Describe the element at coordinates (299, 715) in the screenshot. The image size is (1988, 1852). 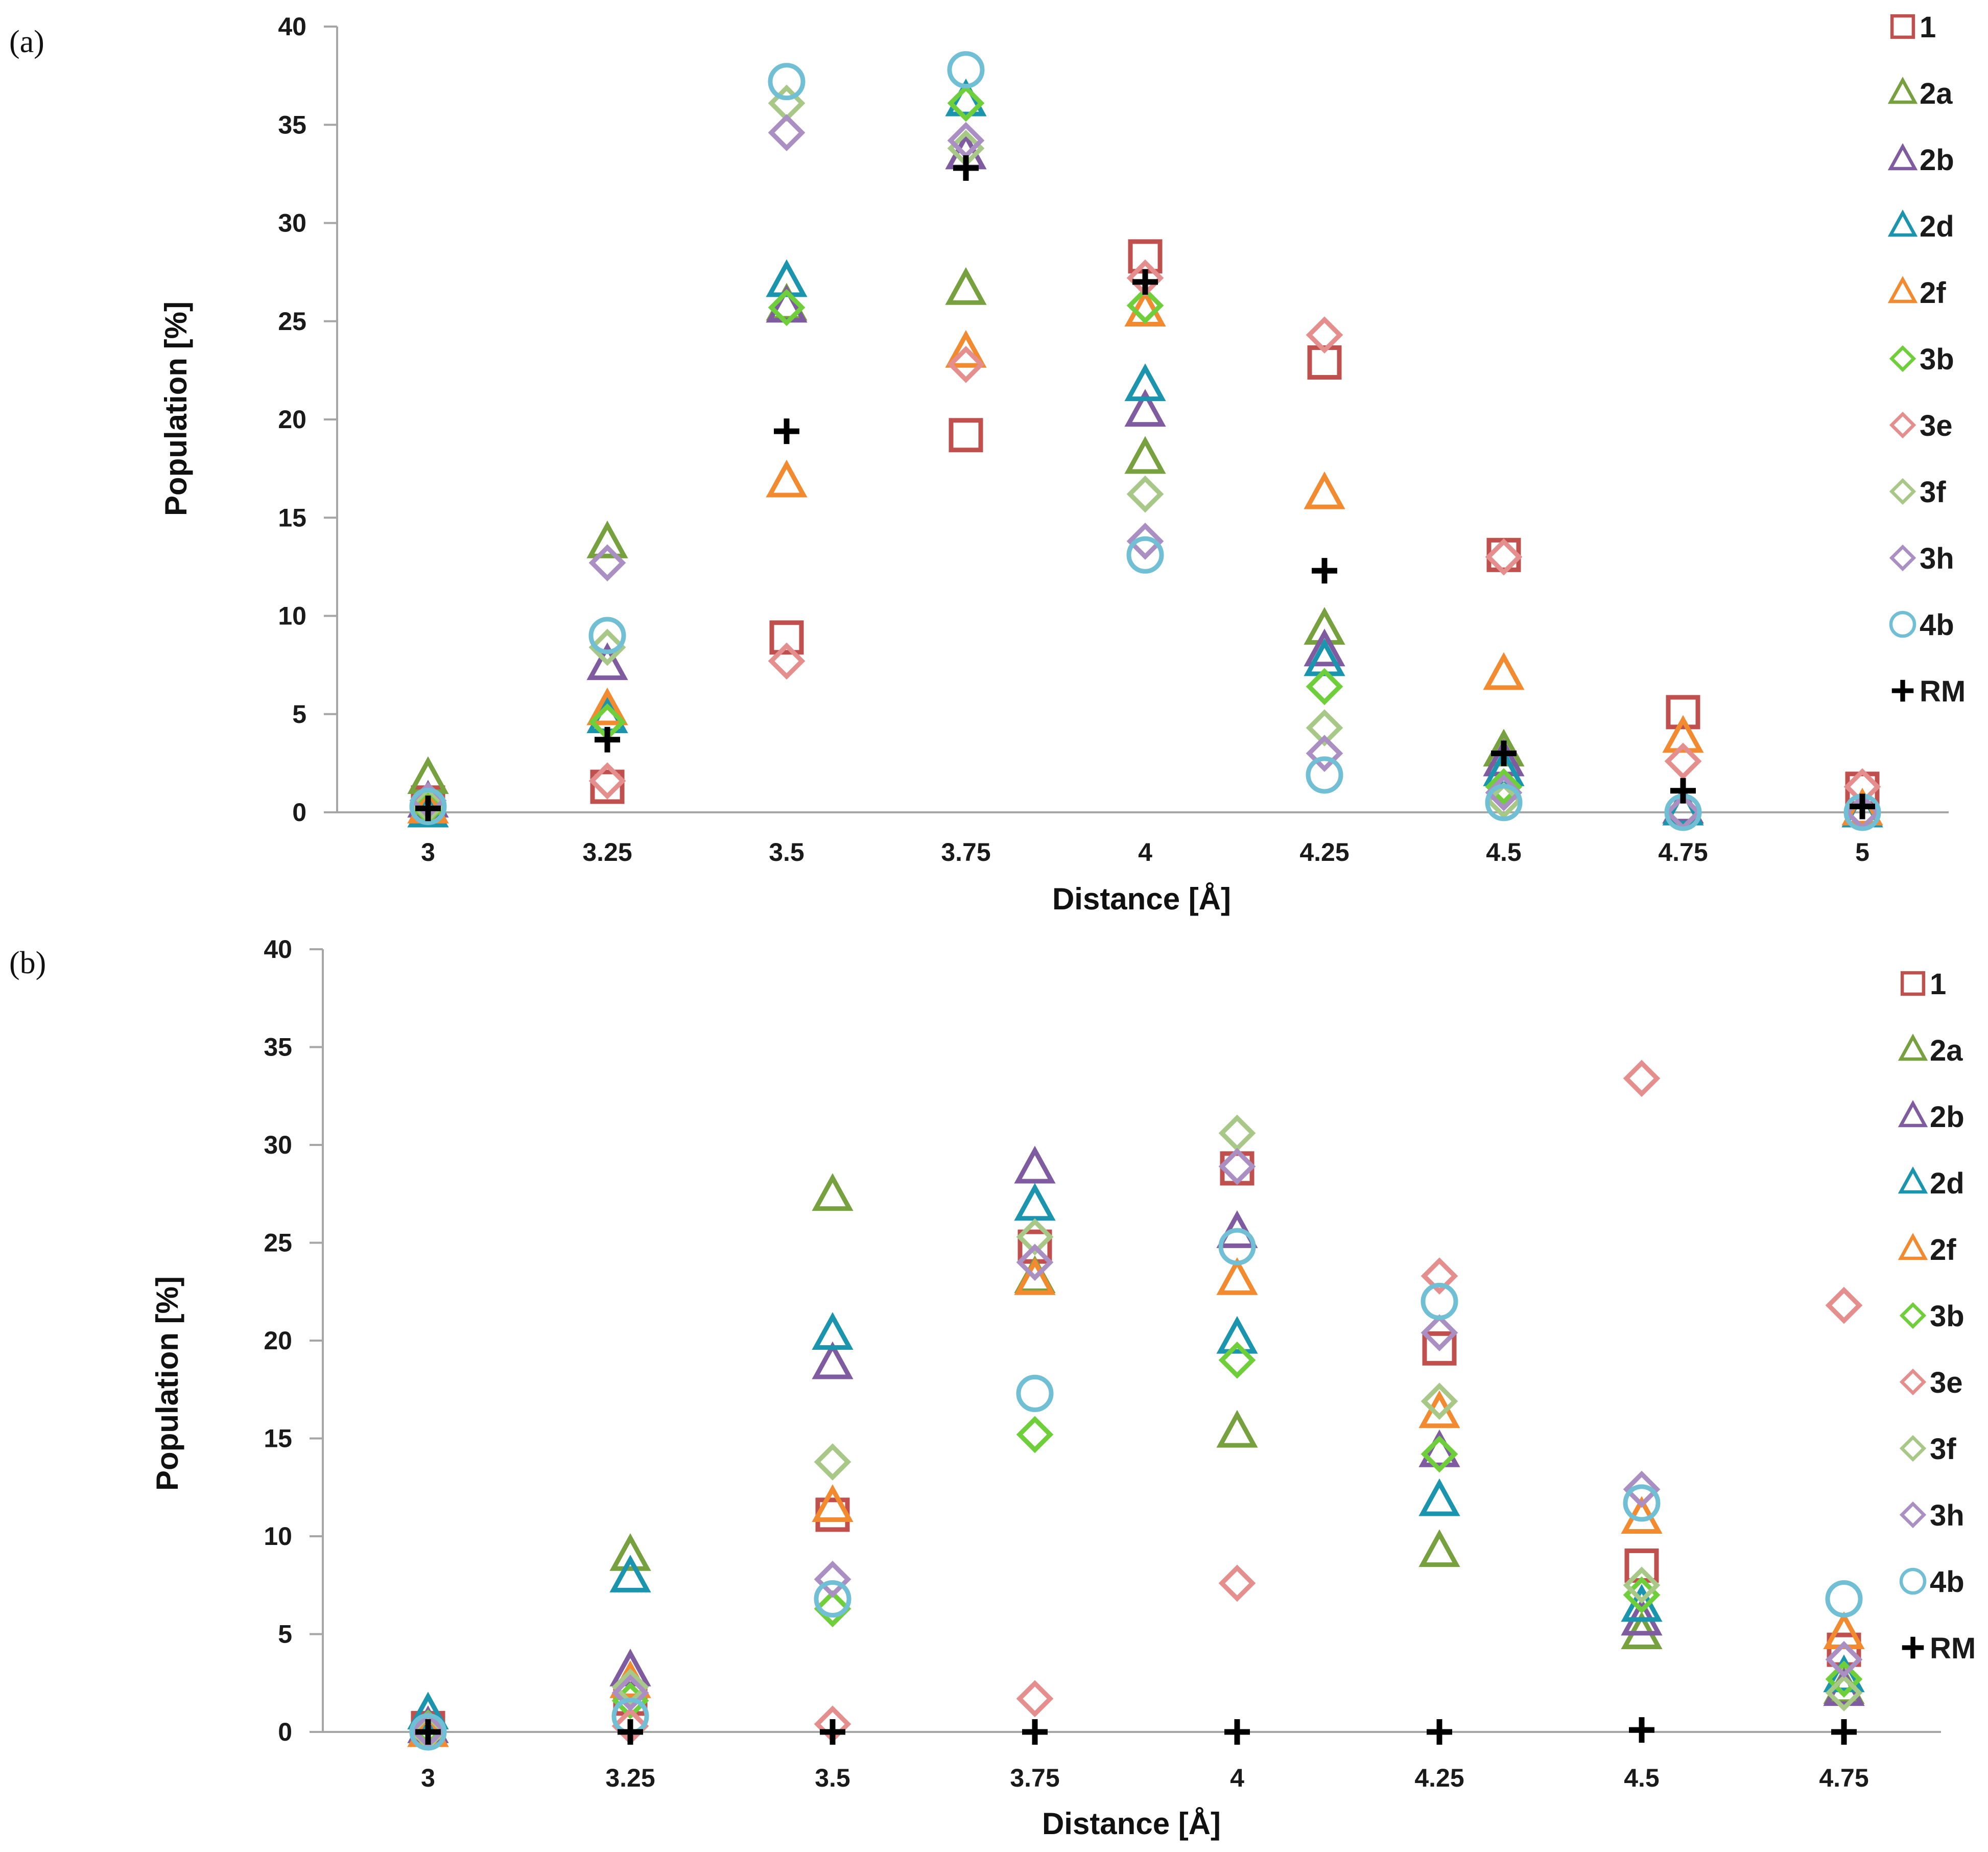
I see `y-tick-label-a: 5` at that location.